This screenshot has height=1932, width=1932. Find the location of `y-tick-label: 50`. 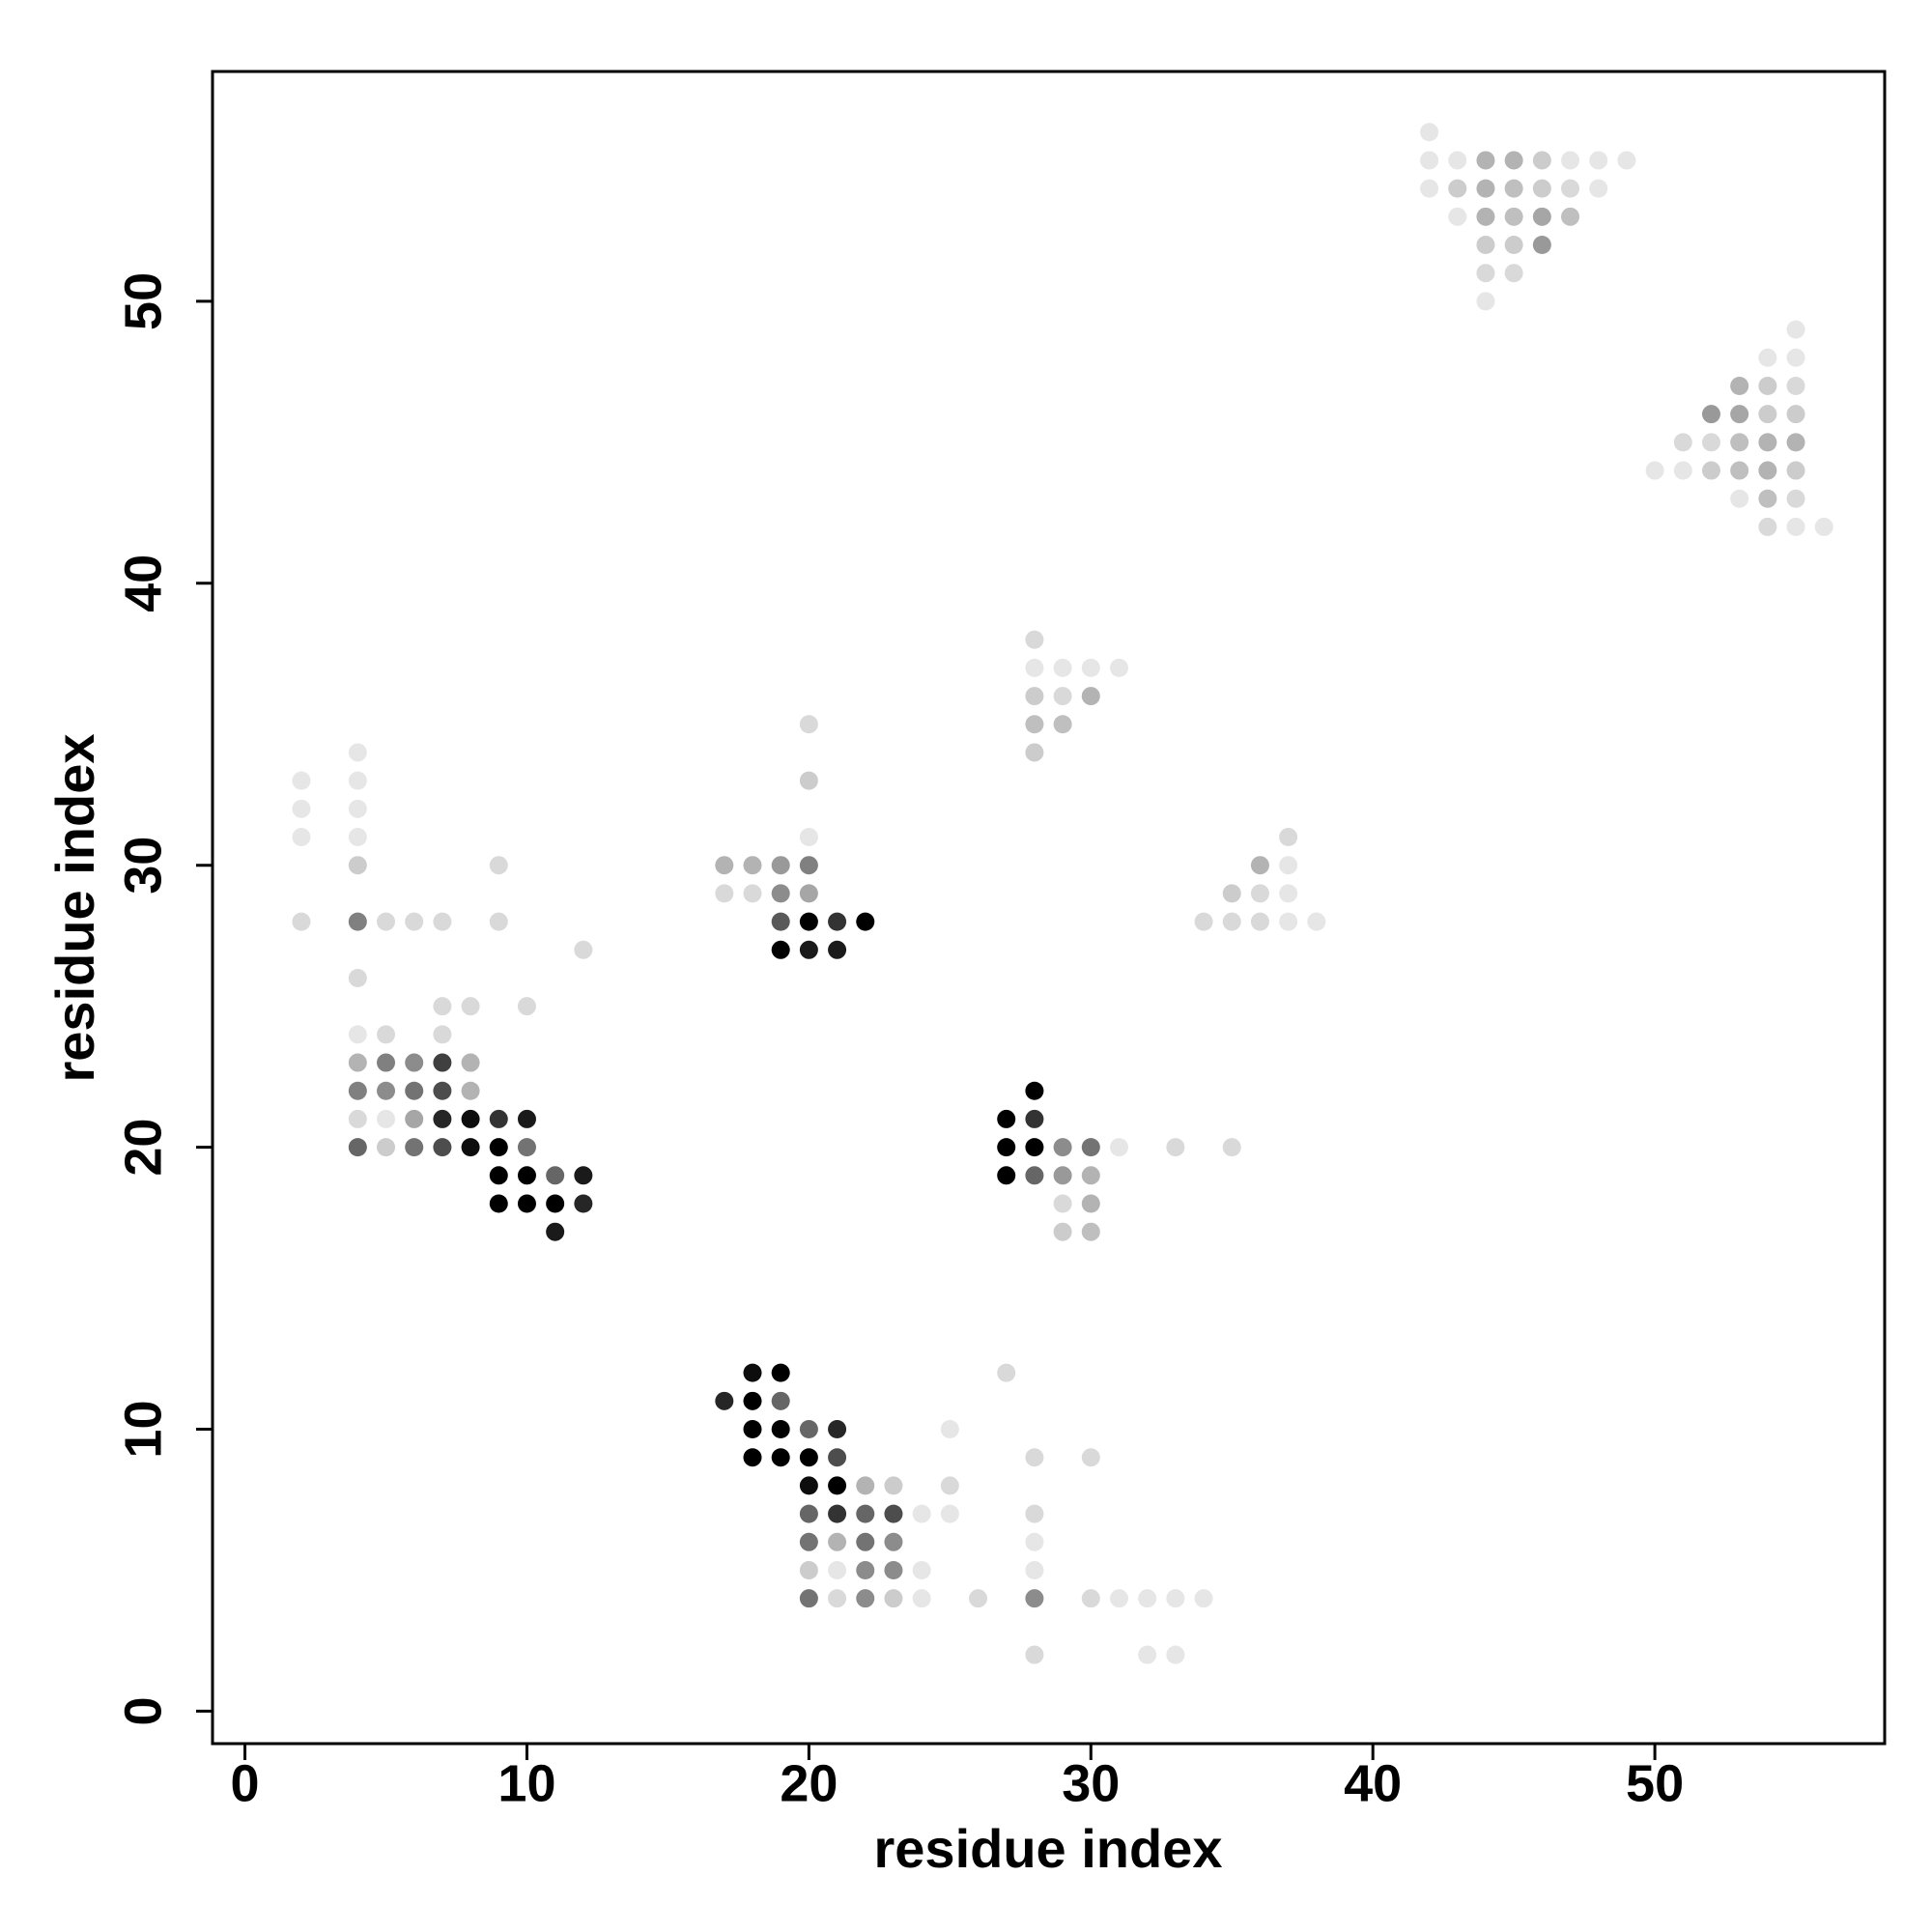

y-tick-label: 50 is located at coordinates (143, 301).